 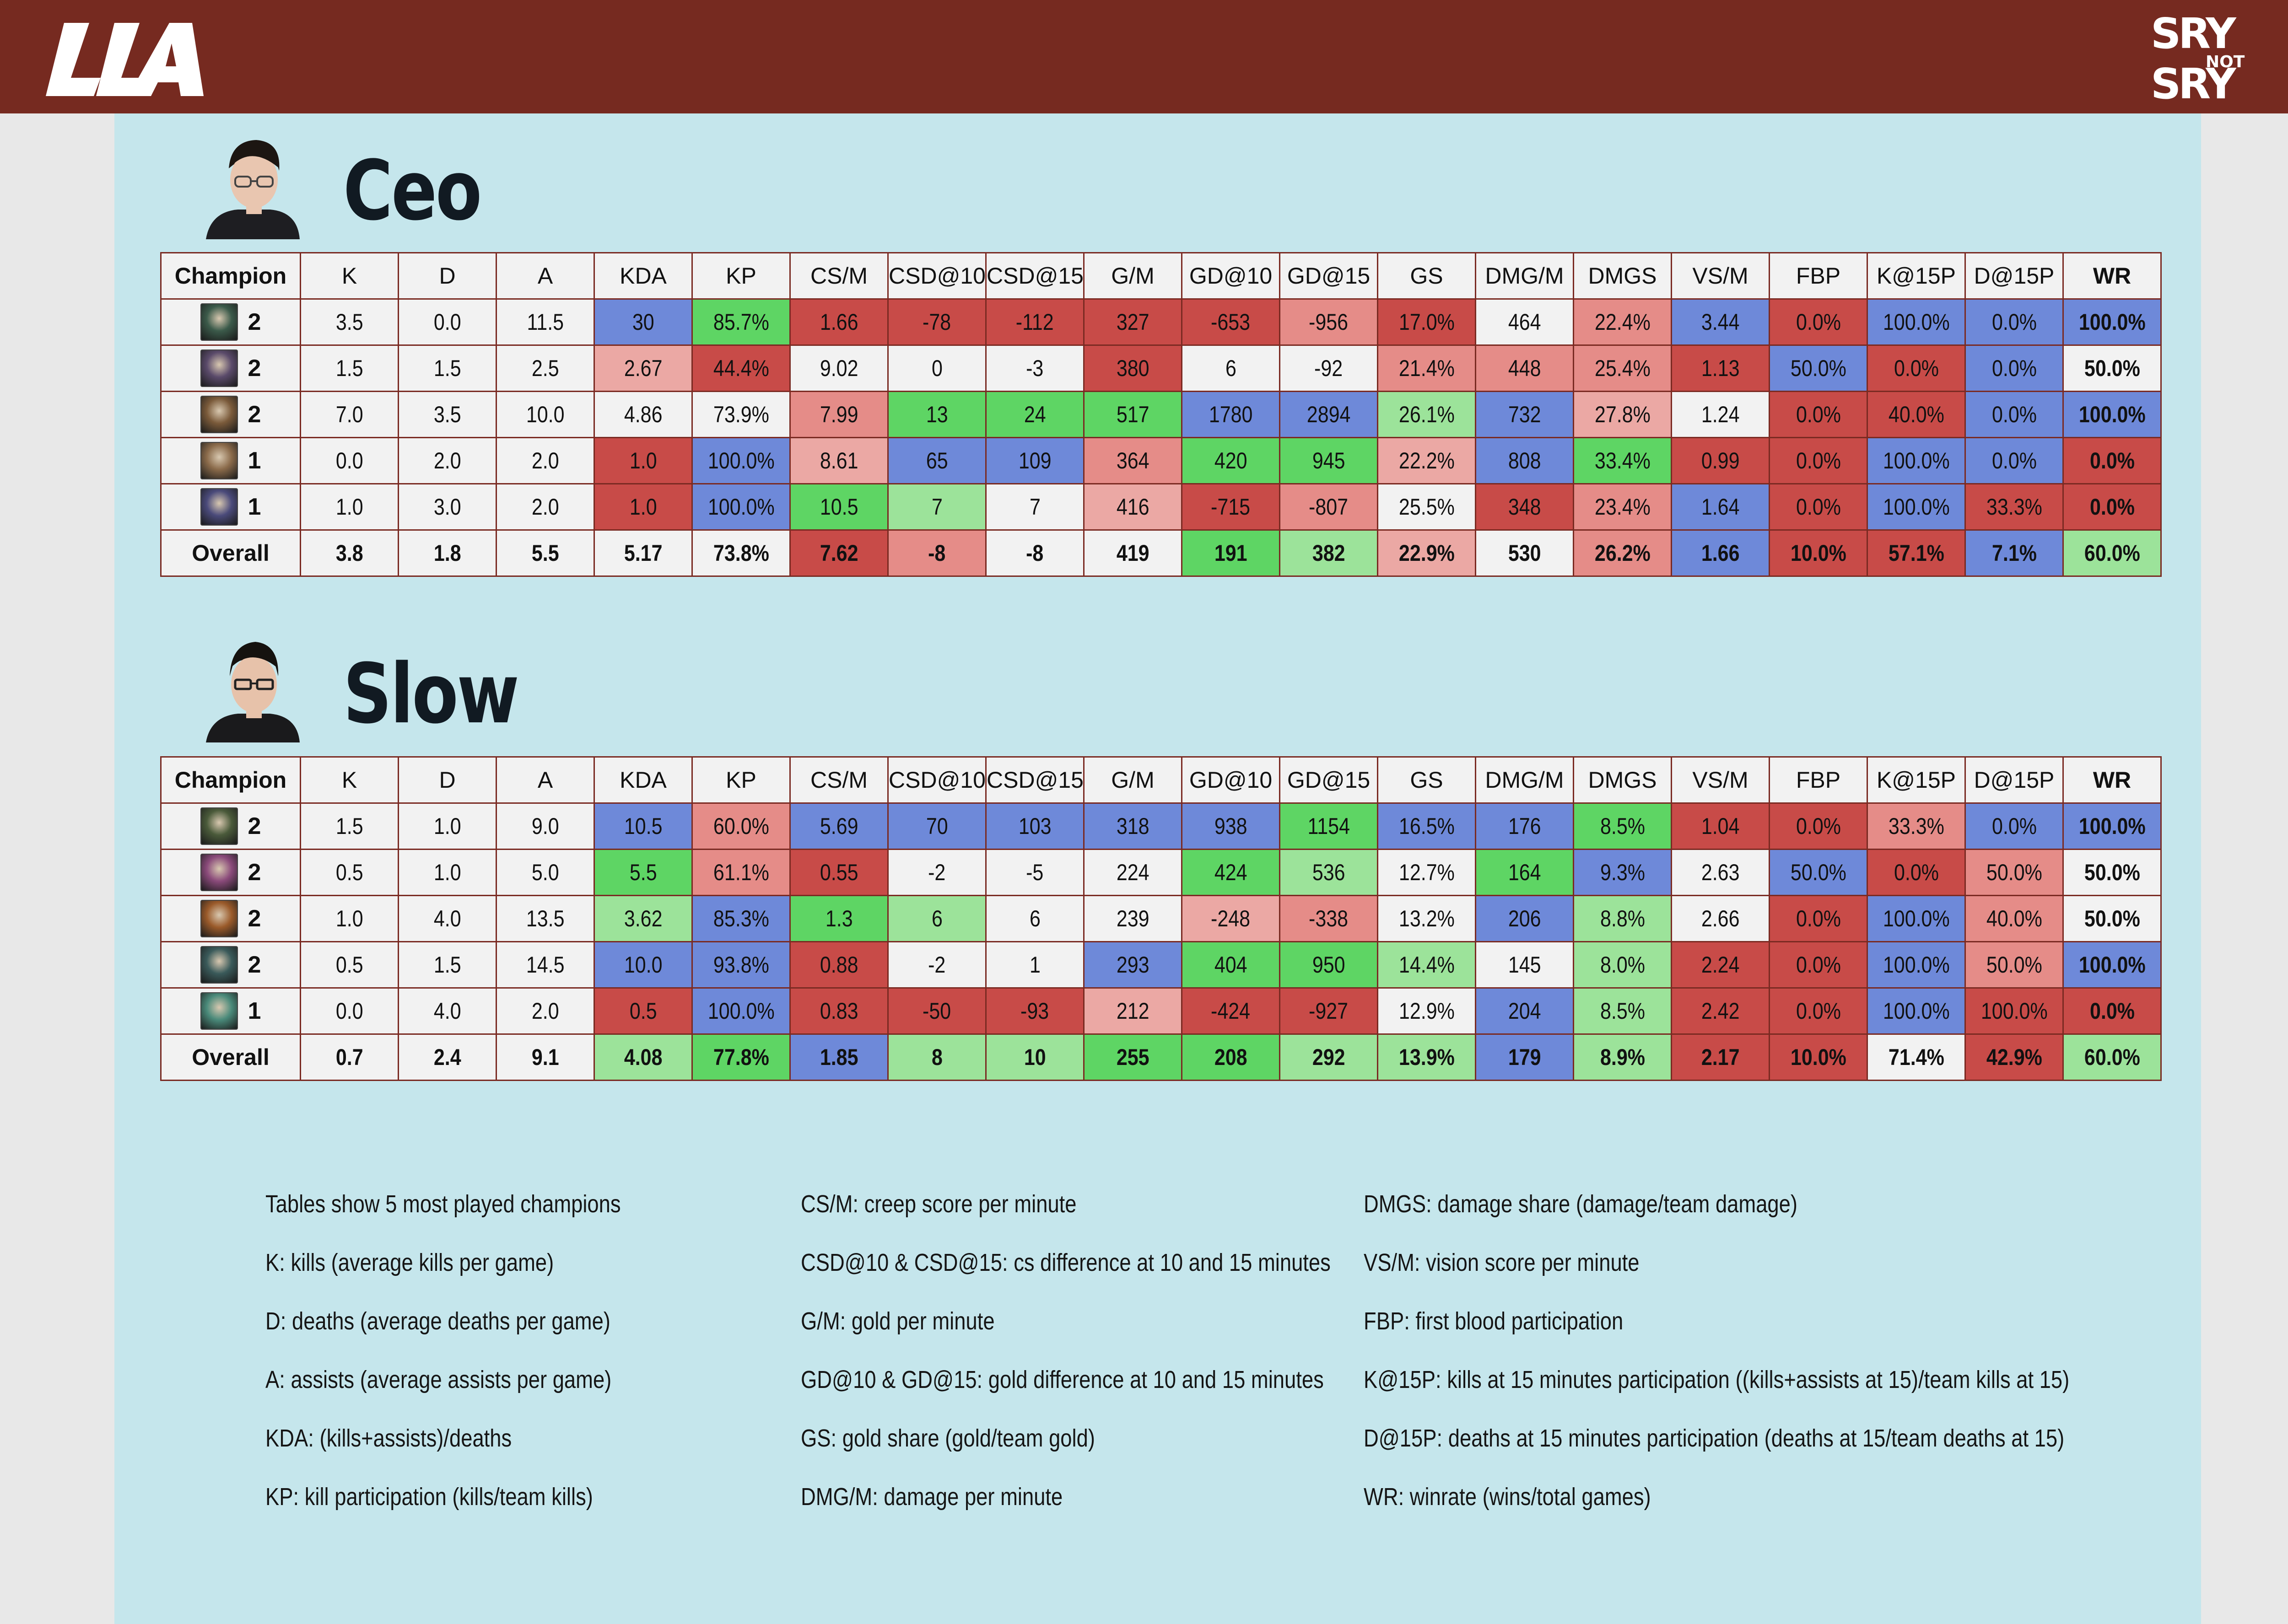 What do you see at coordinates (1524, 460) in the screenshot?
I see `stat-value: 808` at bounding box center [1524, 460].